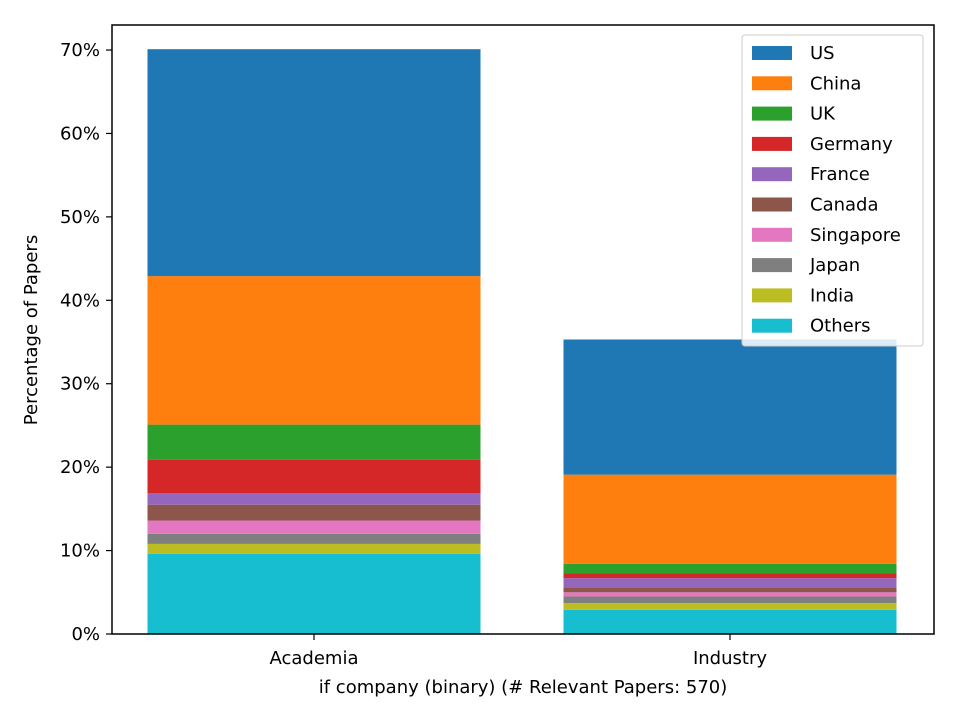 The image size is (960, 720). What do you see at coordinates (772, 234) in the screenshot?
I see `legend-swatch-singapore` at bounding box center [772, 234].